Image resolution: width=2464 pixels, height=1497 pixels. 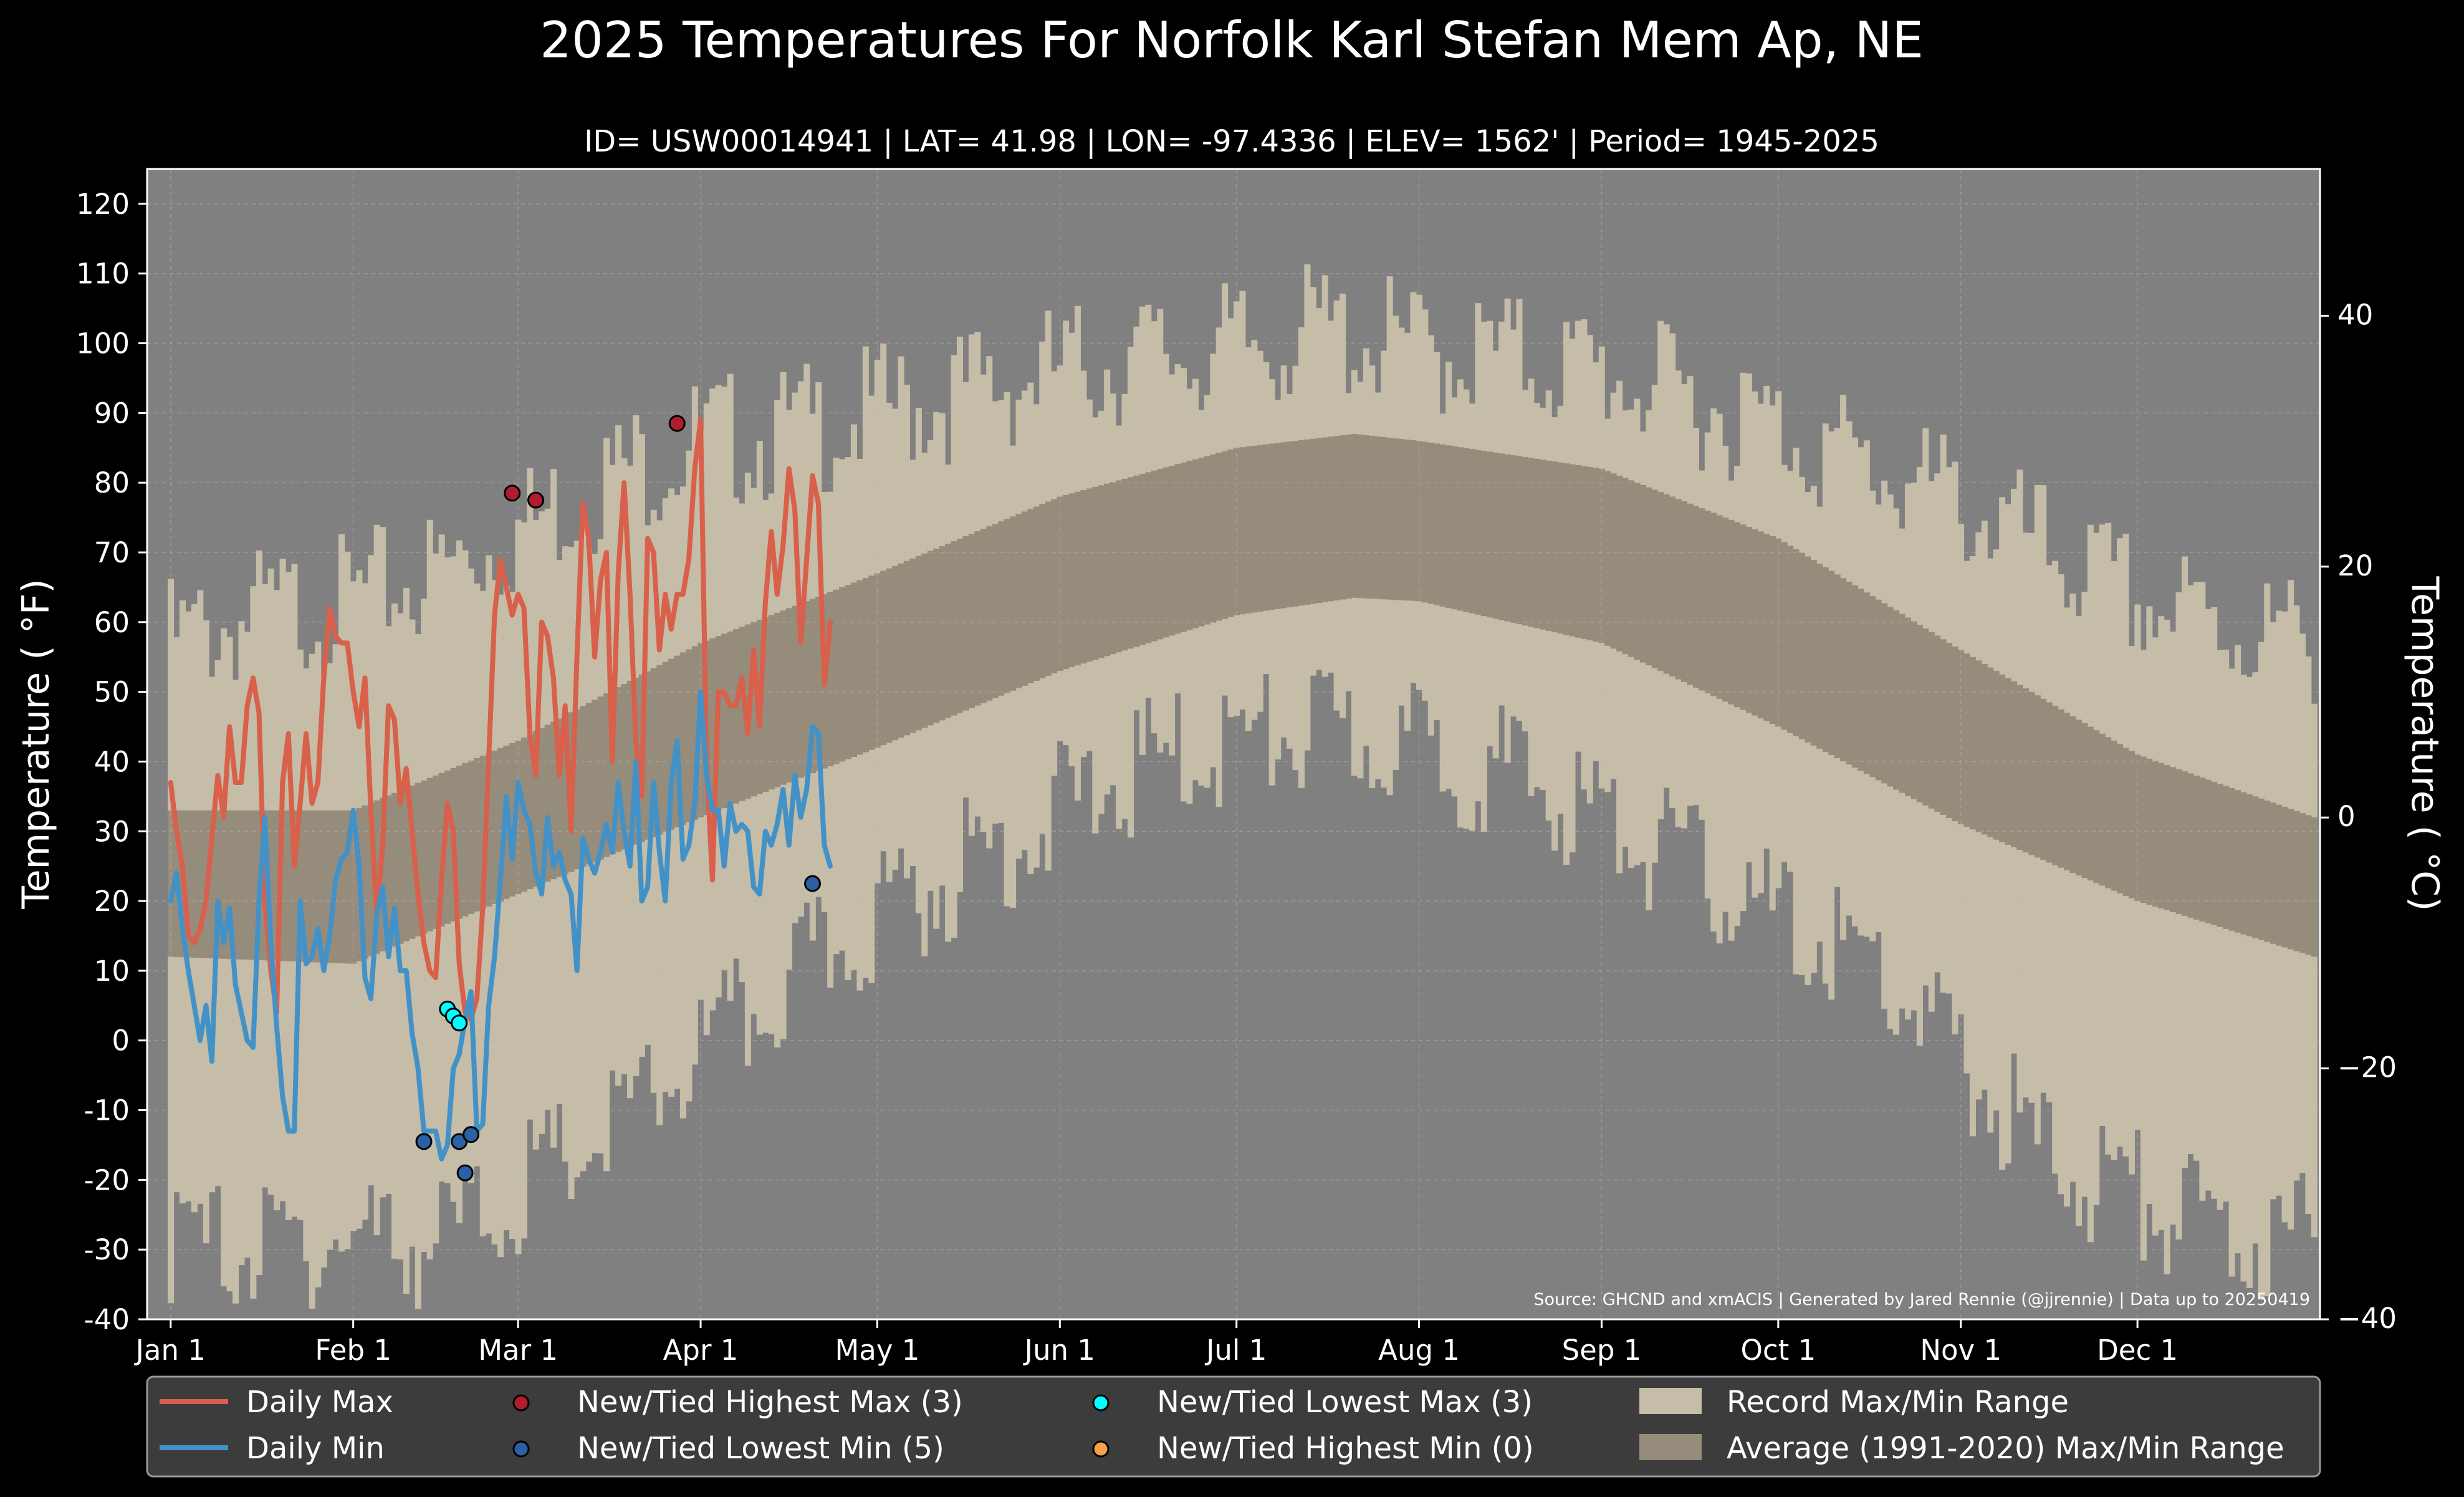 I want to click on x-tick-label: Feb 1, so click(x=353, y=1350).